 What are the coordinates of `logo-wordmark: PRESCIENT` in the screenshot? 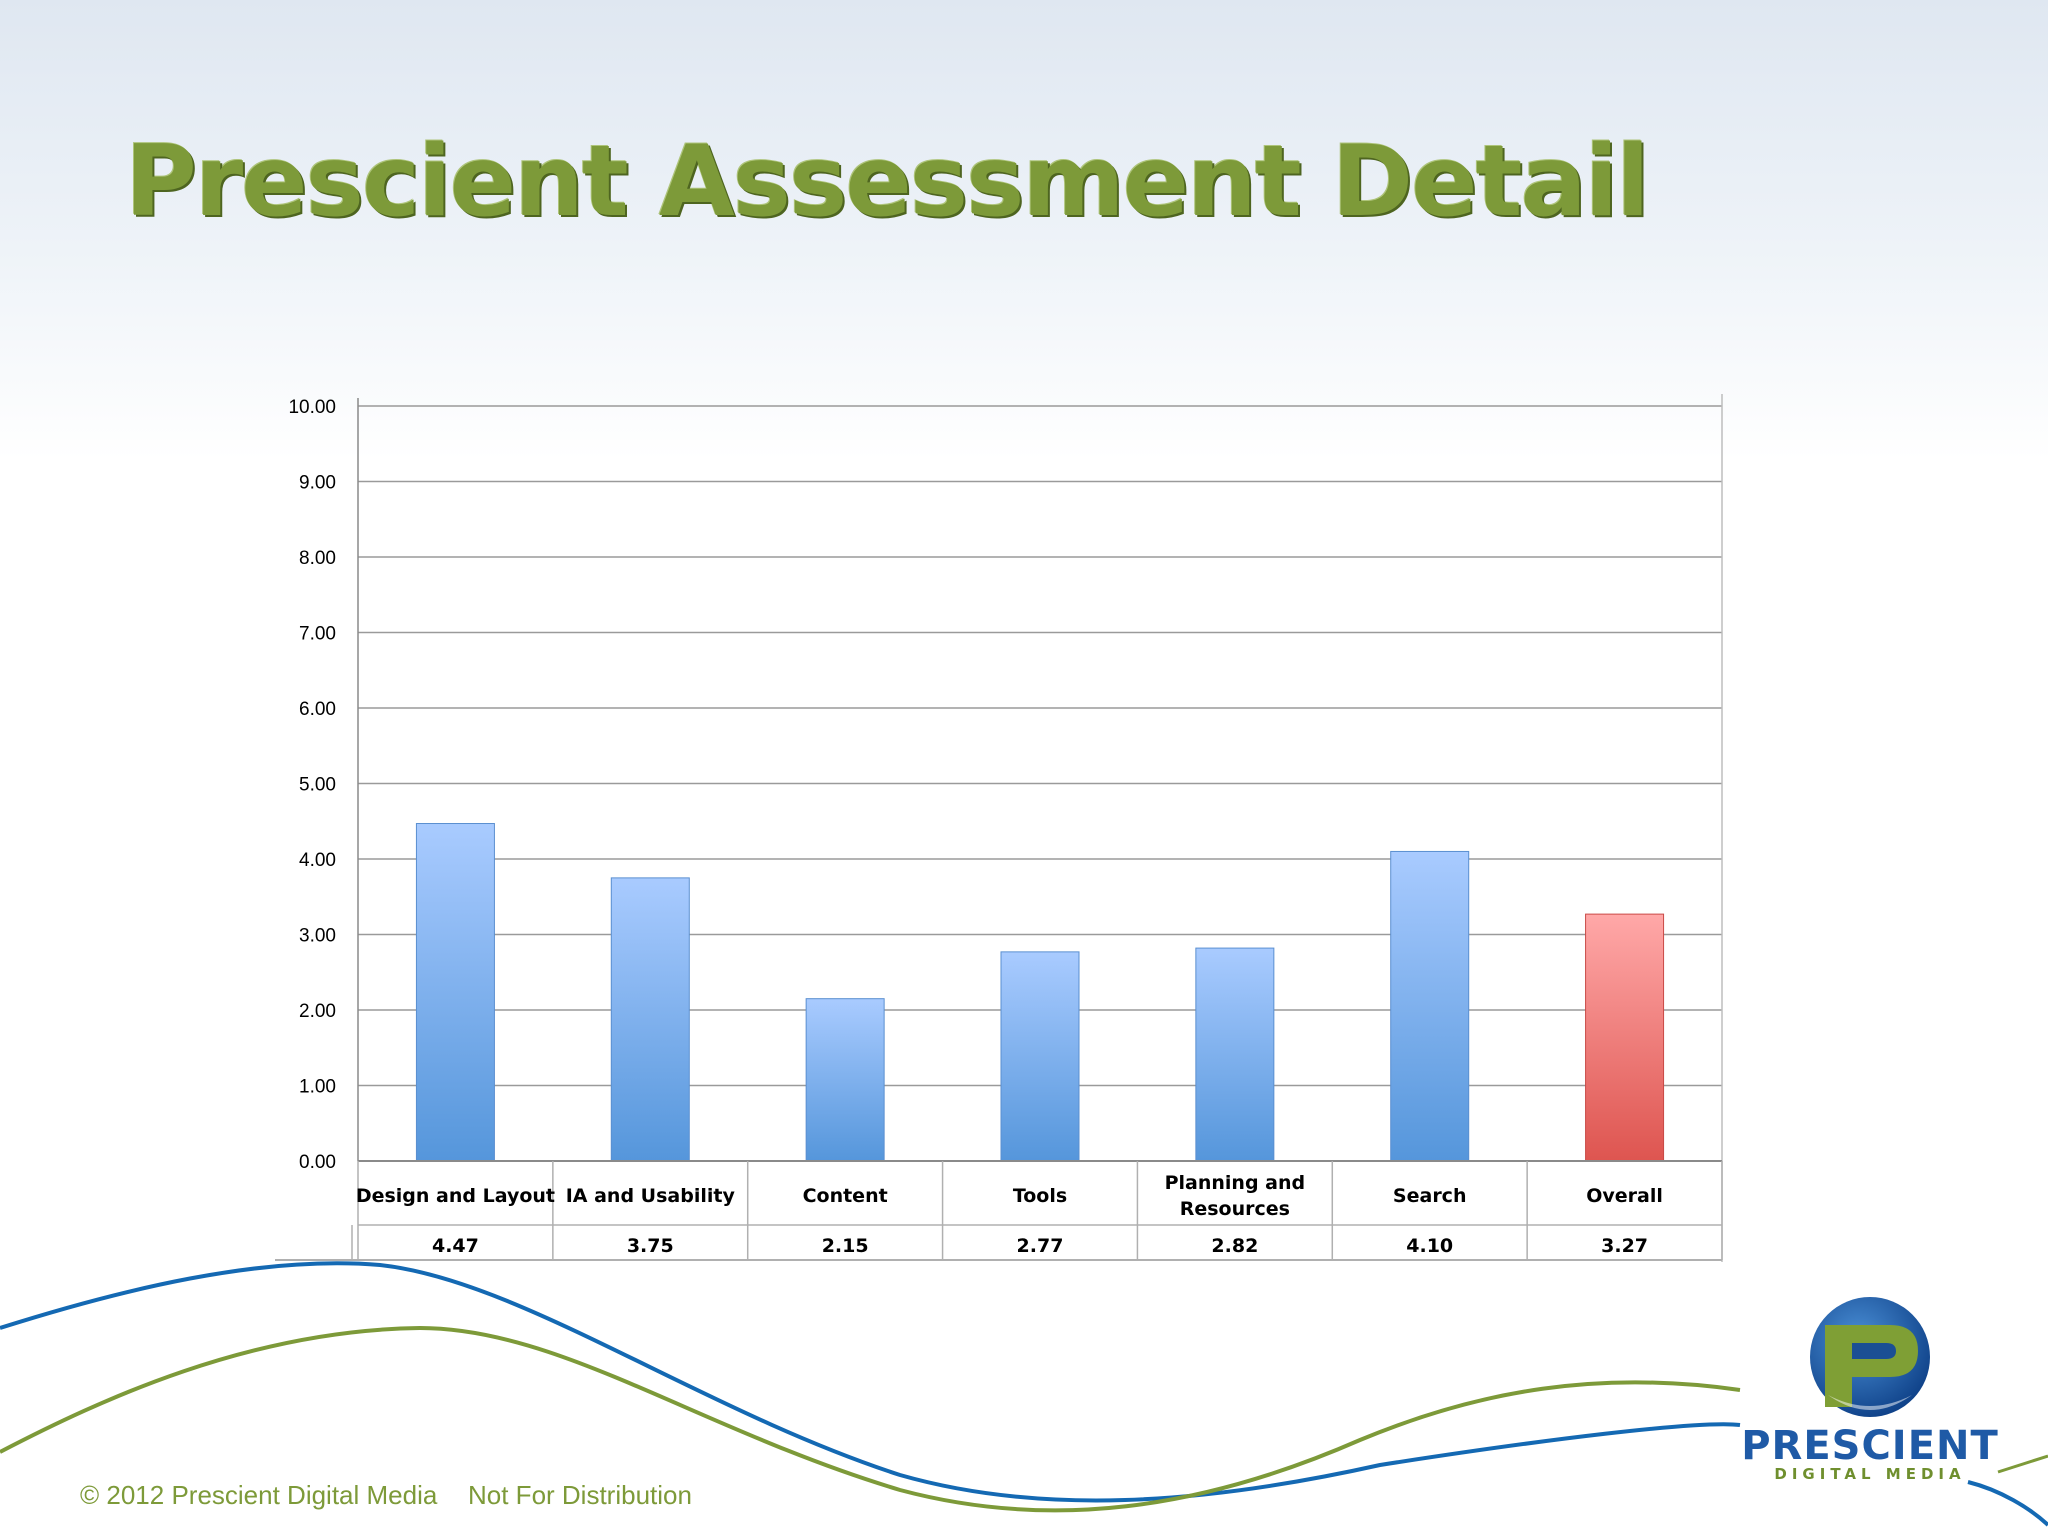 It's located at (1870, 1446).